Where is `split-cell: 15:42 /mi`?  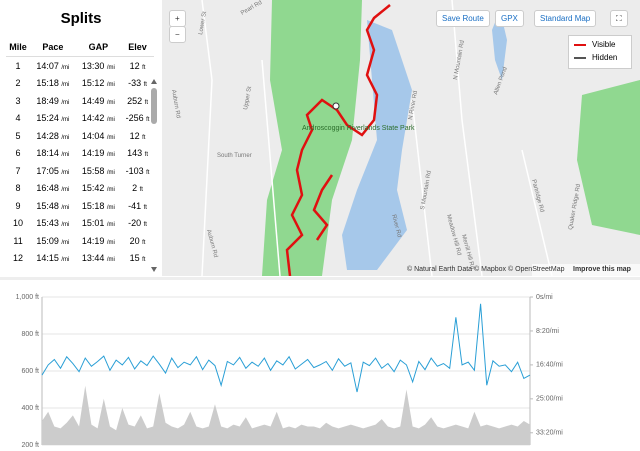 split-cell: 15:42 /mi is located at coordinates (99, 189).